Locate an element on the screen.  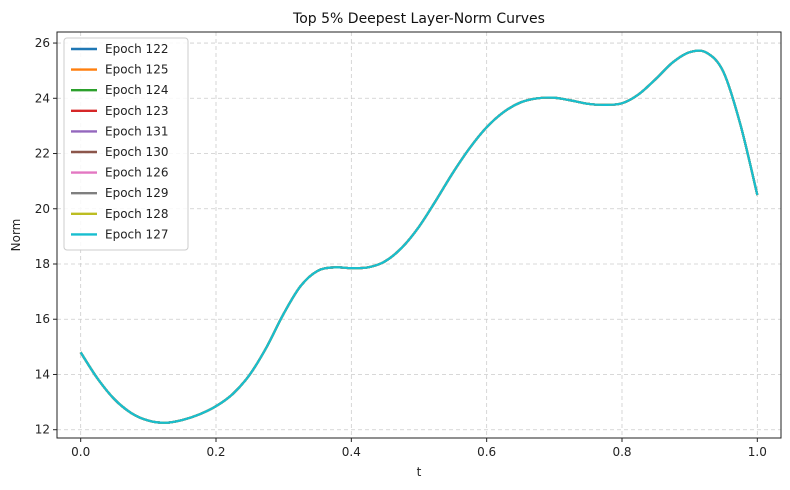
x-axis-ticks: 0.0 0.2 0.4 0.6 0.8 1.0 is located at coordinates (419, 448).